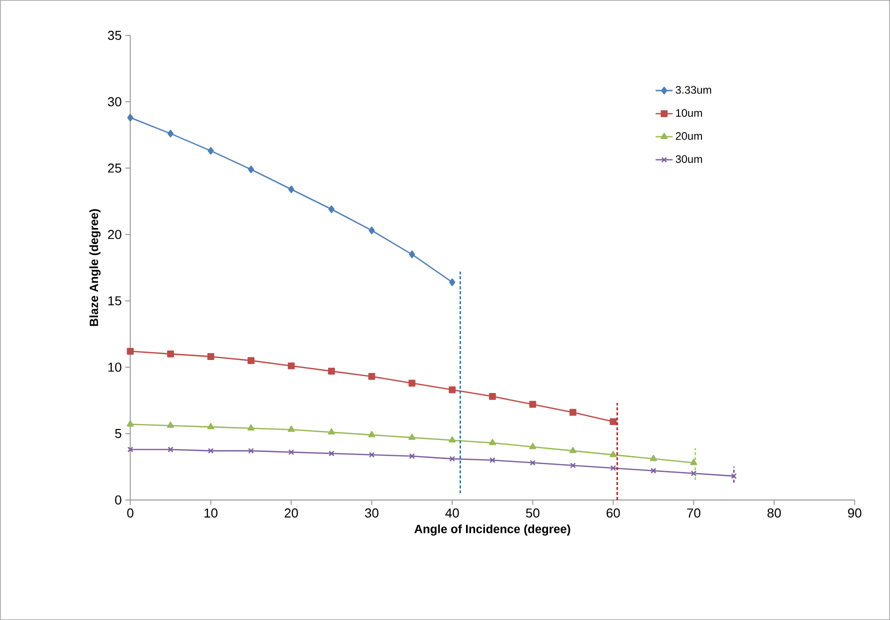 This screenshot has width=890, height=620. What do you see at coordinates (115, 301) in the screenshot?
I see `y-tick-label: 15` at bounding box center [115, 301].